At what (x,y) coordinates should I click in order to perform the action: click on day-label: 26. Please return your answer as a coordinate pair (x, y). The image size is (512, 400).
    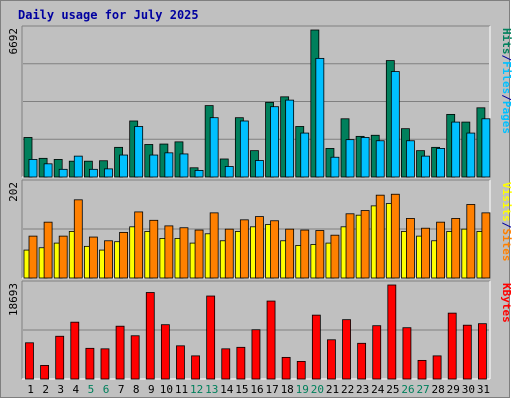
    Looking at the image, I should click on (407, 389).